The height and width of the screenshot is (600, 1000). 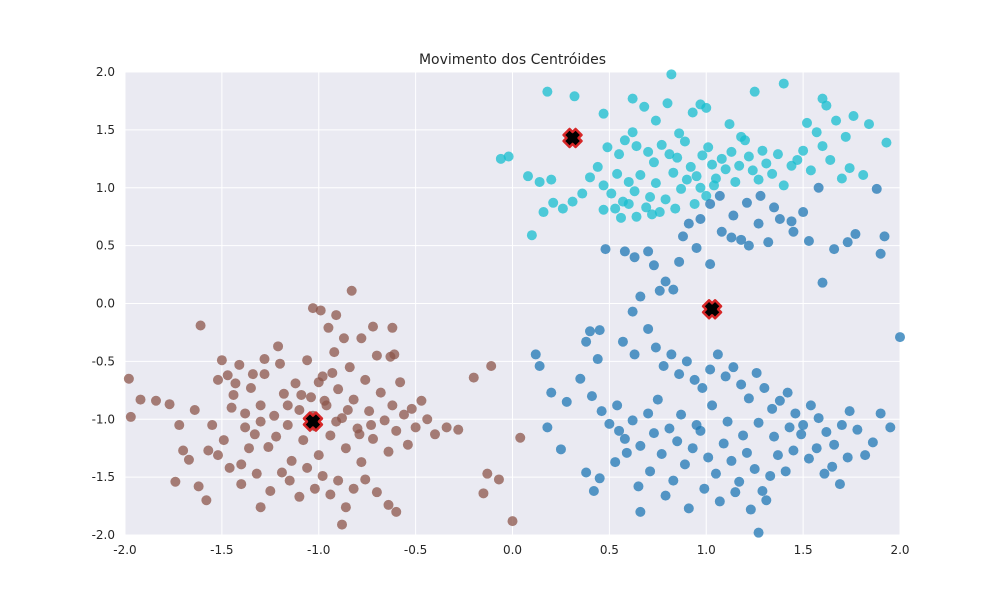 I want to click on y-tick-label: 0.0, so click(x=105, y=304).